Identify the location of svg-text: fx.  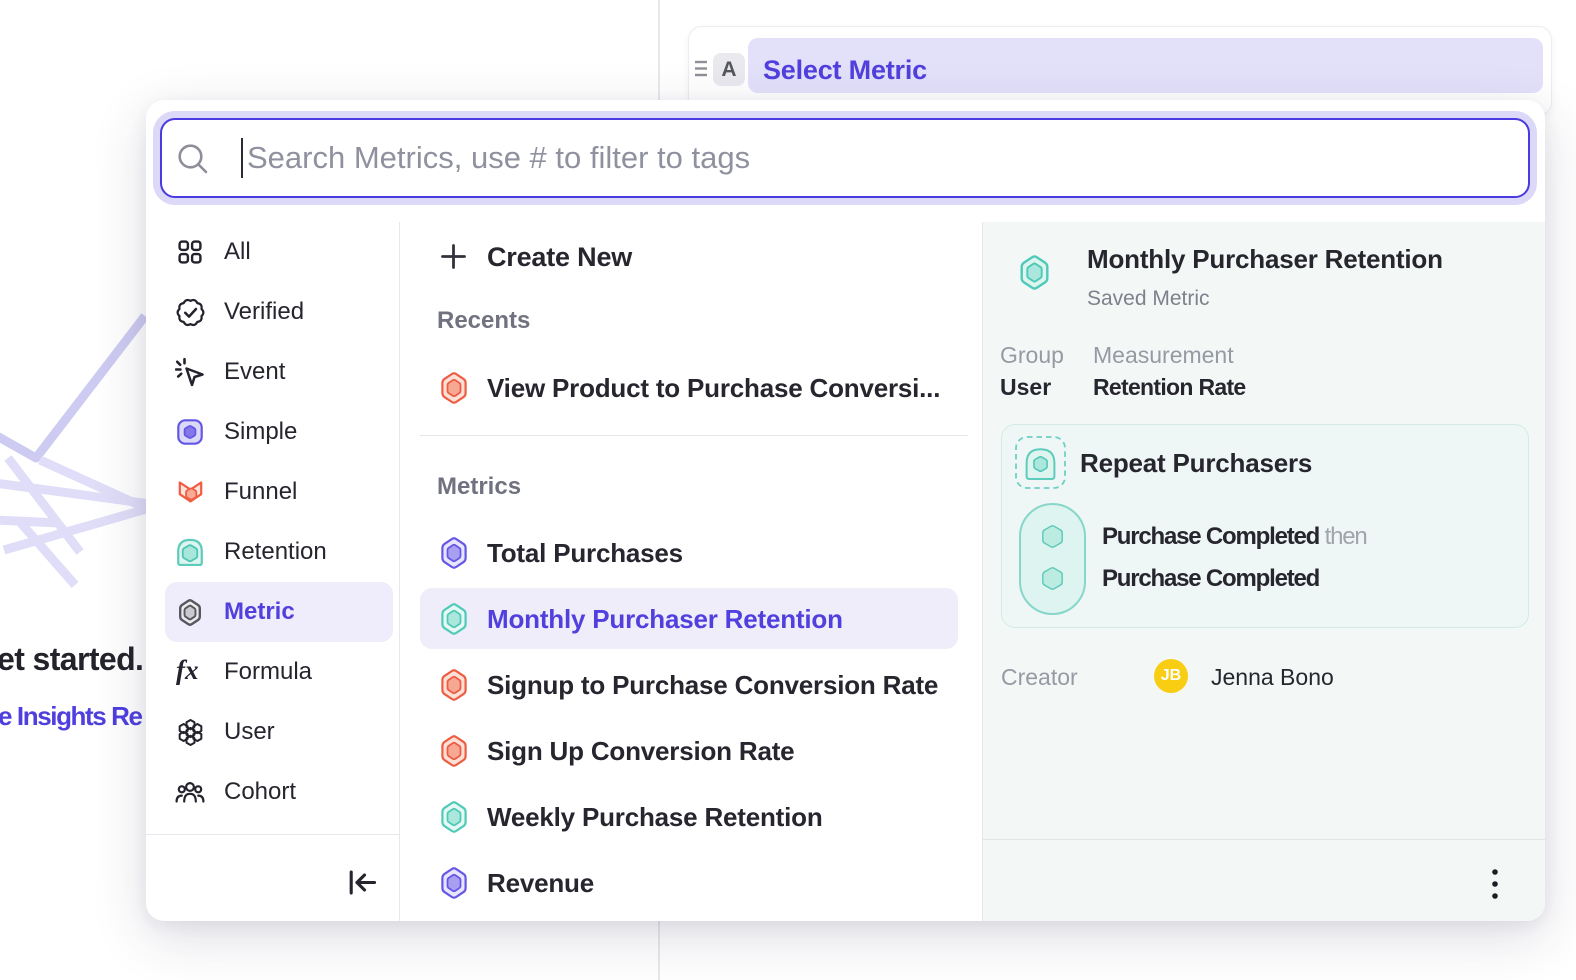
(187, 671).